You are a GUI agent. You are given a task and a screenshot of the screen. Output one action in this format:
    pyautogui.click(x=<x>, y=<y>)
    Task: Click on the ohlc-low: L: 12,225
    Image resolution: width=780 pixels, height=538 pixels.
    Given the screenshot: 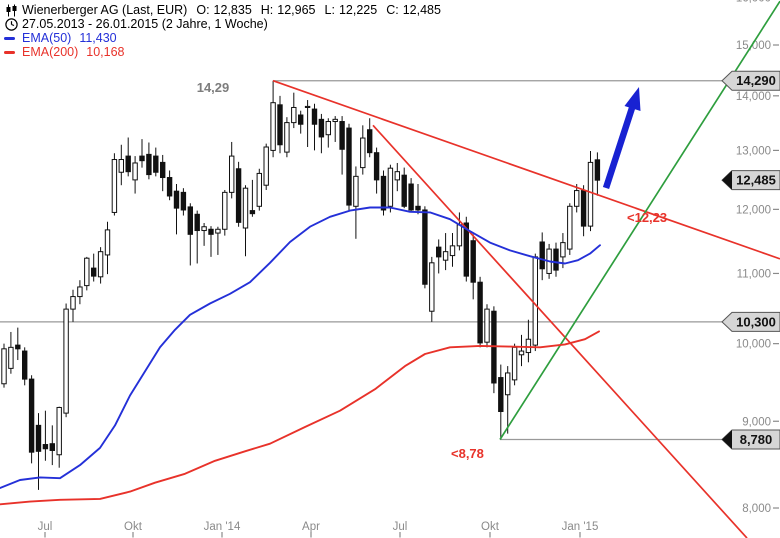 What is the action you would take?
    pyautogui.click(x=351, y=10)
    